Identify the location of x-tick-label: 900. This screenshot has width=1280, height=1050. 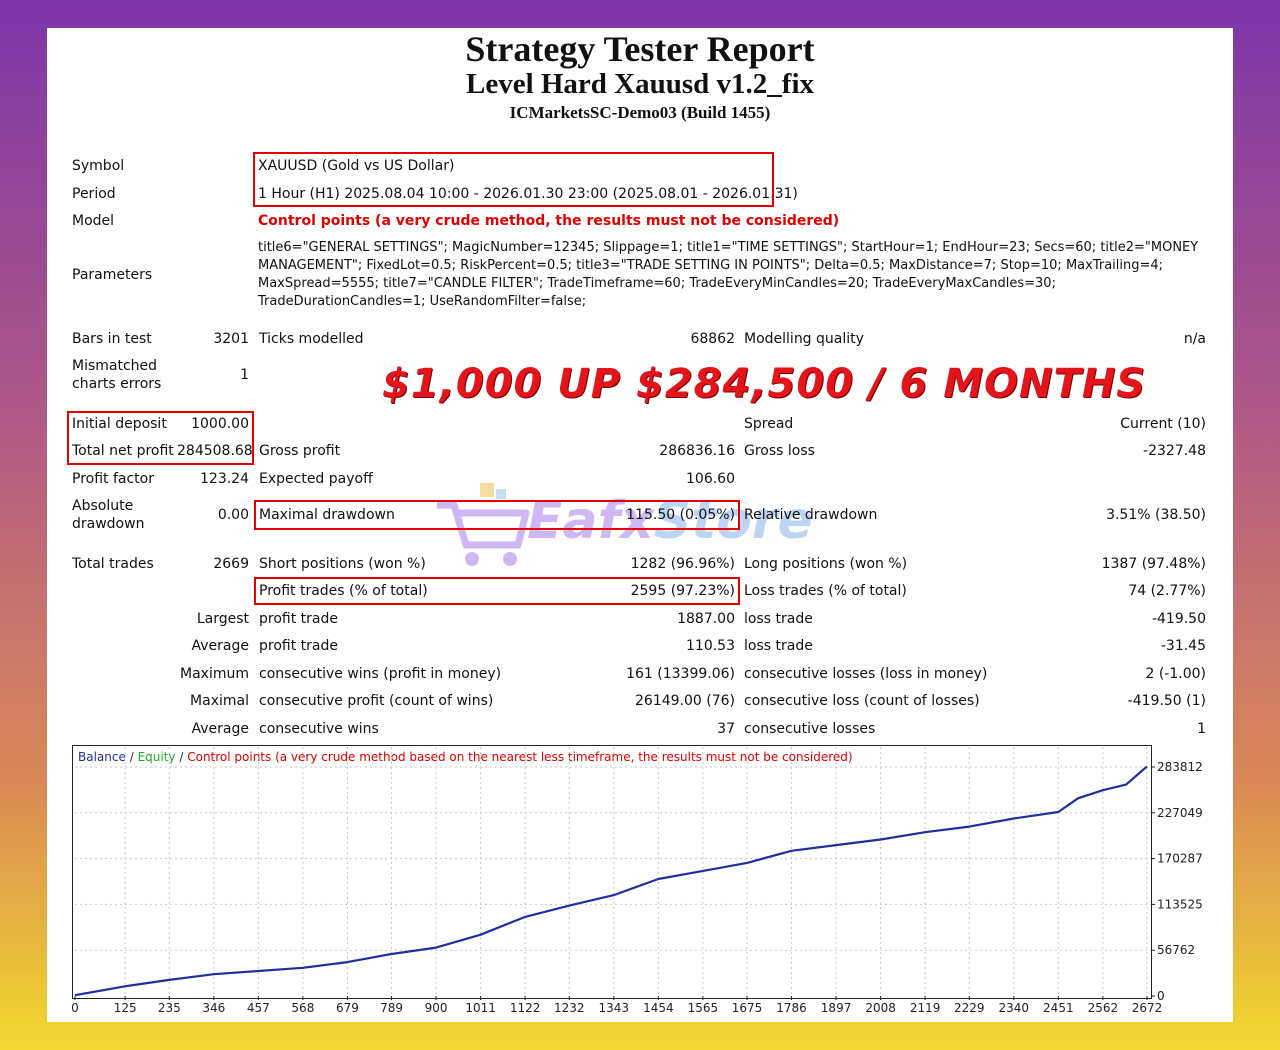
(436, 1008).